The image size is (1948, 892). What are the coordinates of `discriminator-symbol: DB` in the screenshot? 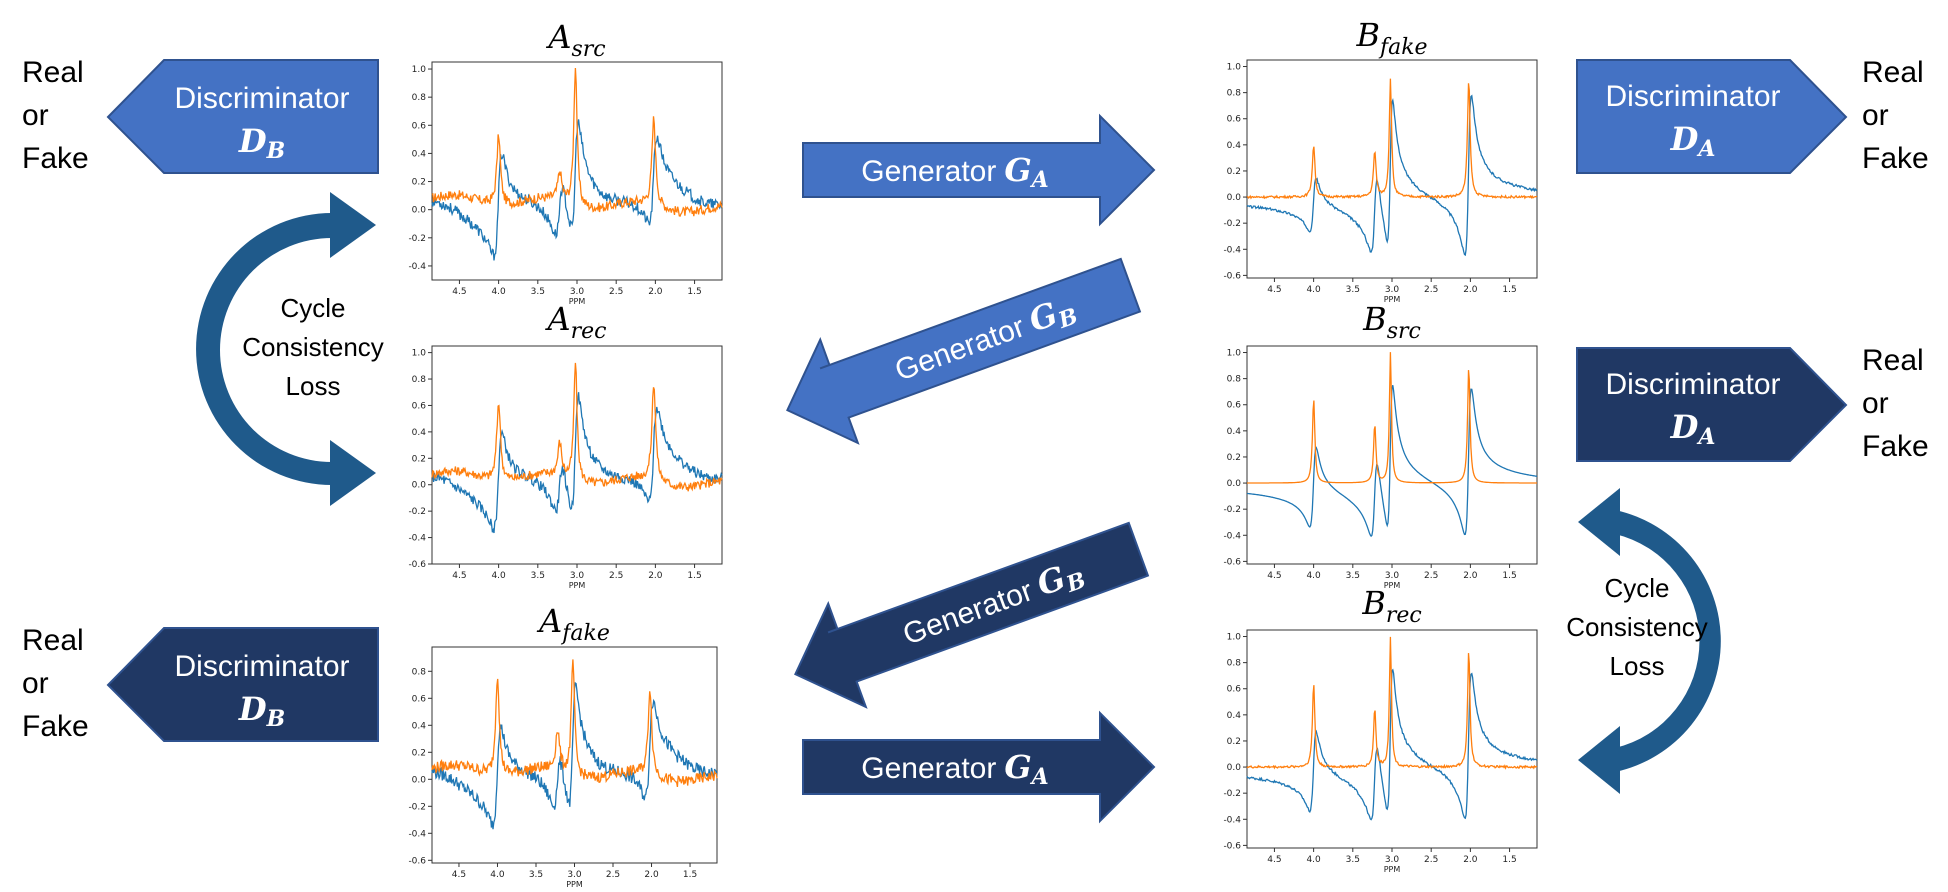 It's located at (261, 143).